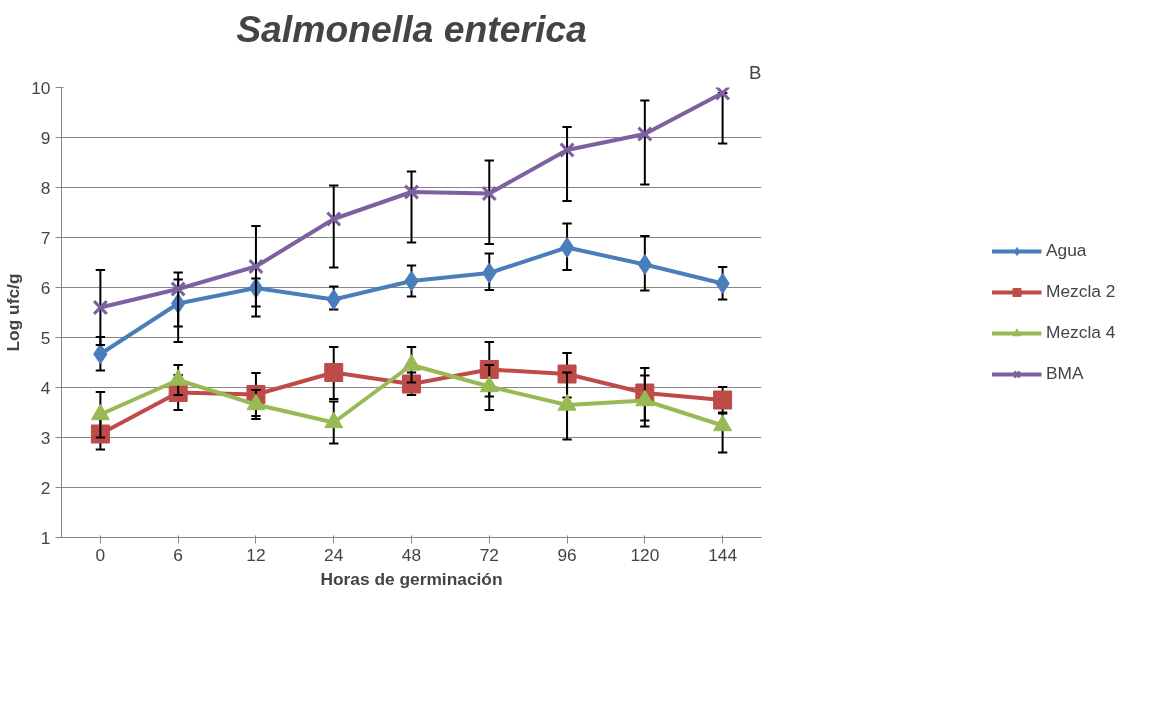  What do you see at coordinates (13, 312) in the screenshot?
I see `y-axis-title: Log ufc/g` at bounding box center [13, 312].